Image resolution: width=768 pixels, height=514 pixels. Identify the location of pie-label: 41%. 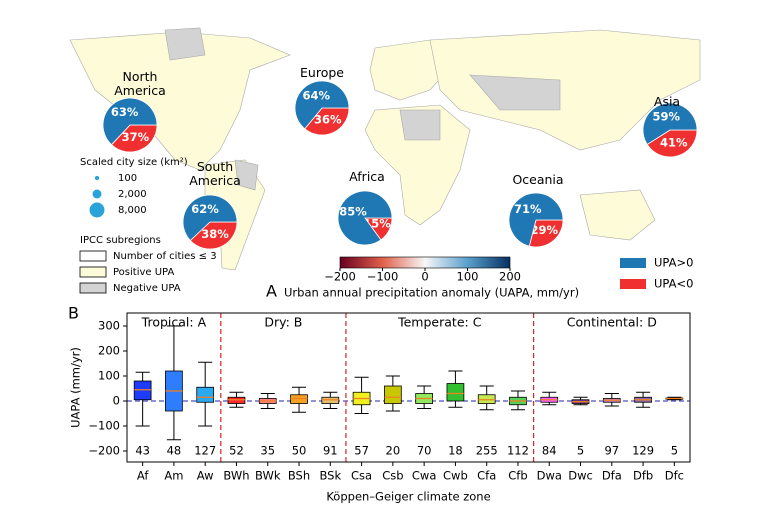
(674, 142).